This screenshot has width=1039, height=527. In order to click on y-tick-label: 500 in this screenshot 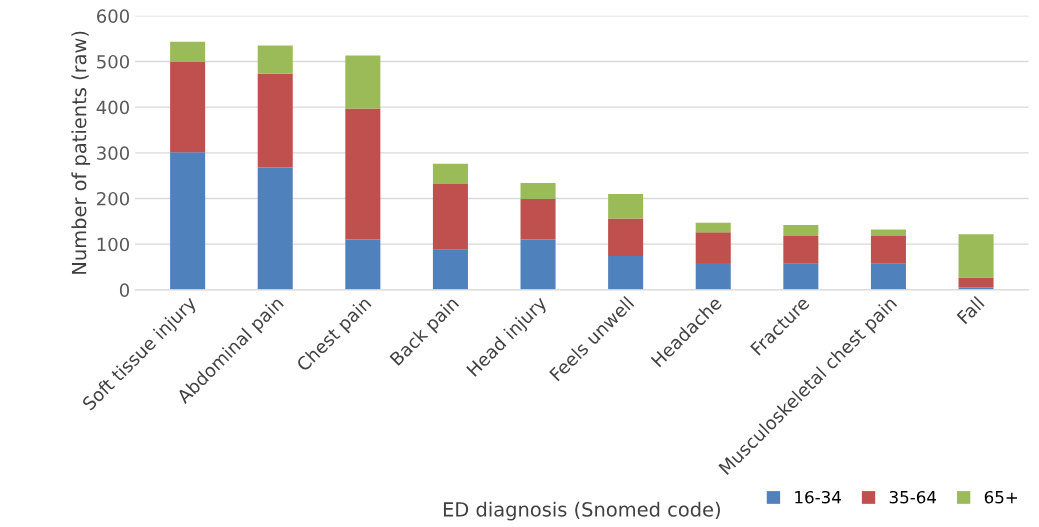, I will do `click(113, 61)`.